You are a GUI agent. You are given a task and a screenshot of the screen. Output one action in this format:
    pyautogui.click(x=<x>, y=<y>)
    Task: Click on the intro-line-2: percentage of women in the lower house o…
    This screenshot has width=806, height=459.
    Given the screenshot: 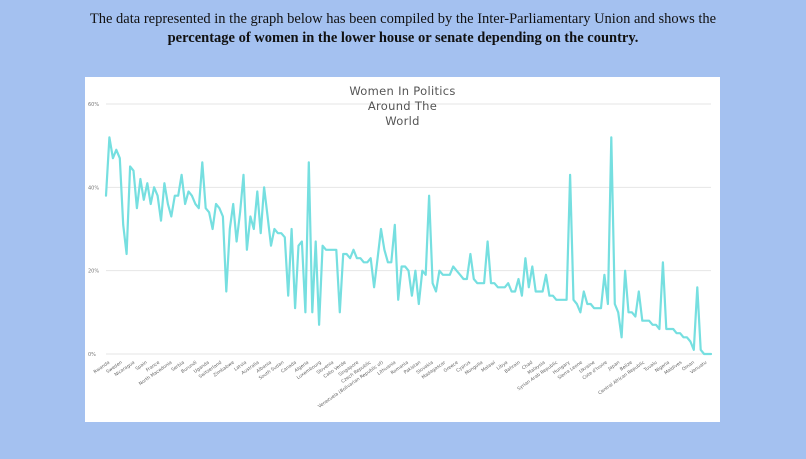 What is the action you would take?
    pyautogui.click(x=403, y=38)
    